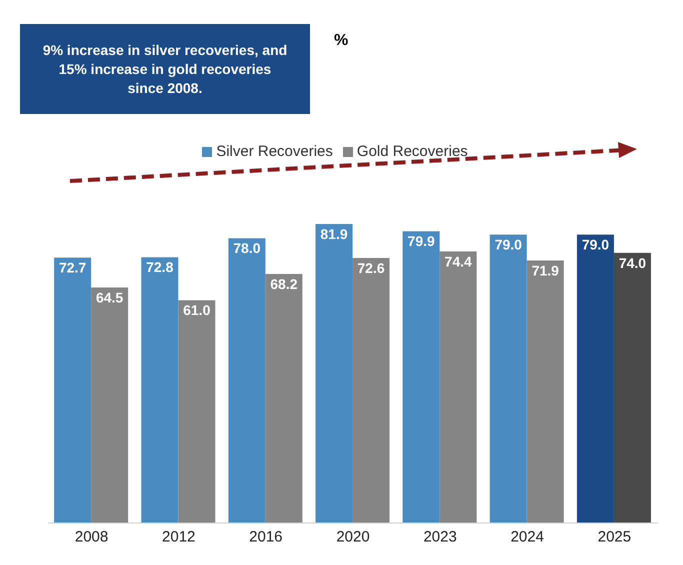  What do you see at coordinates (527, 537) in the screenshot?
I see `x-tick-label: 2024` at bounding box center [527, 537].